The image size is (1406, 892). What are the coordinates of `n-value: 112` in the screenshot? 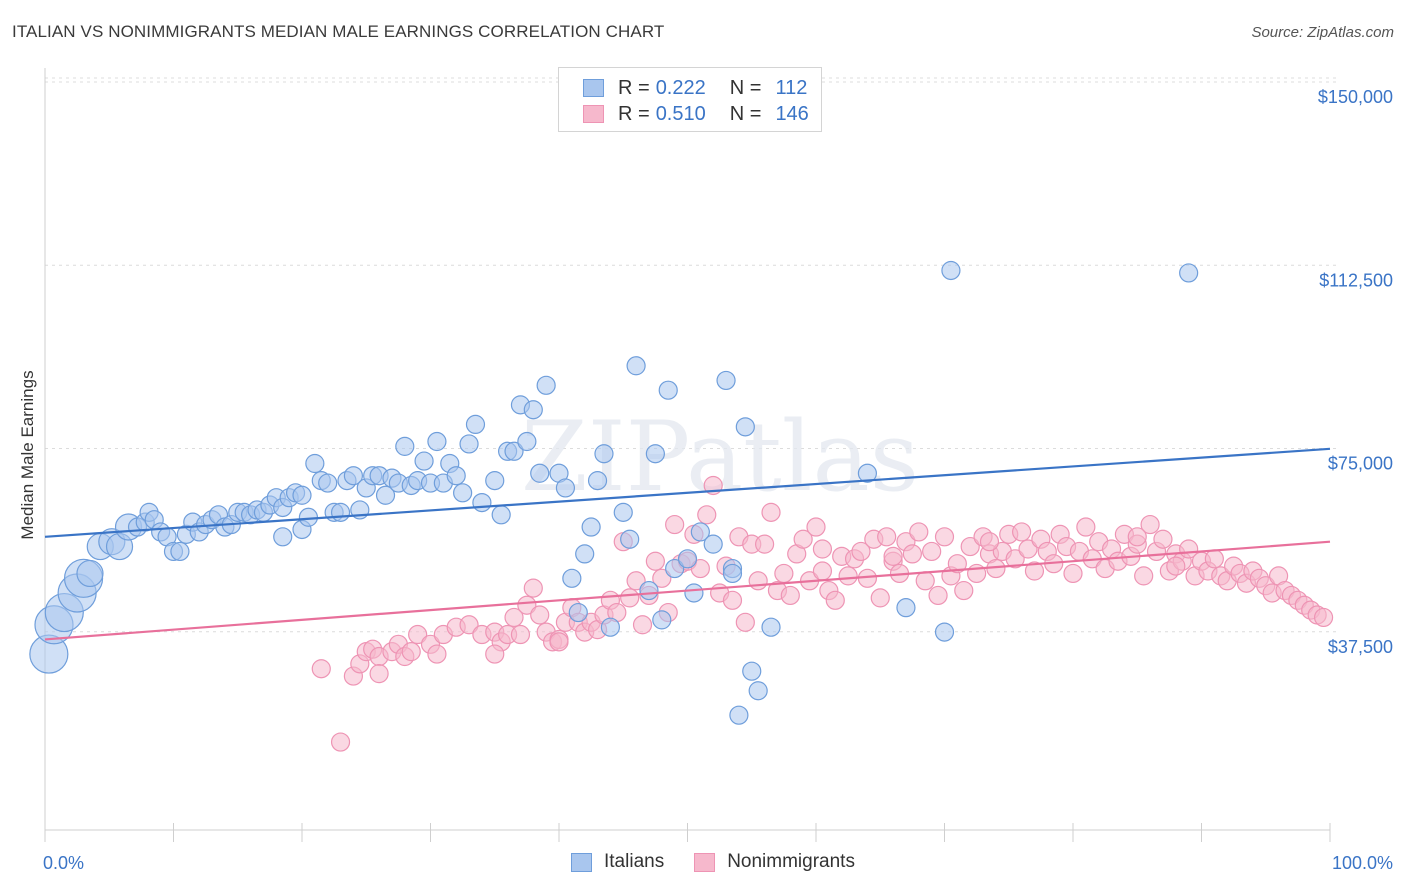 It's located at (791, 87).